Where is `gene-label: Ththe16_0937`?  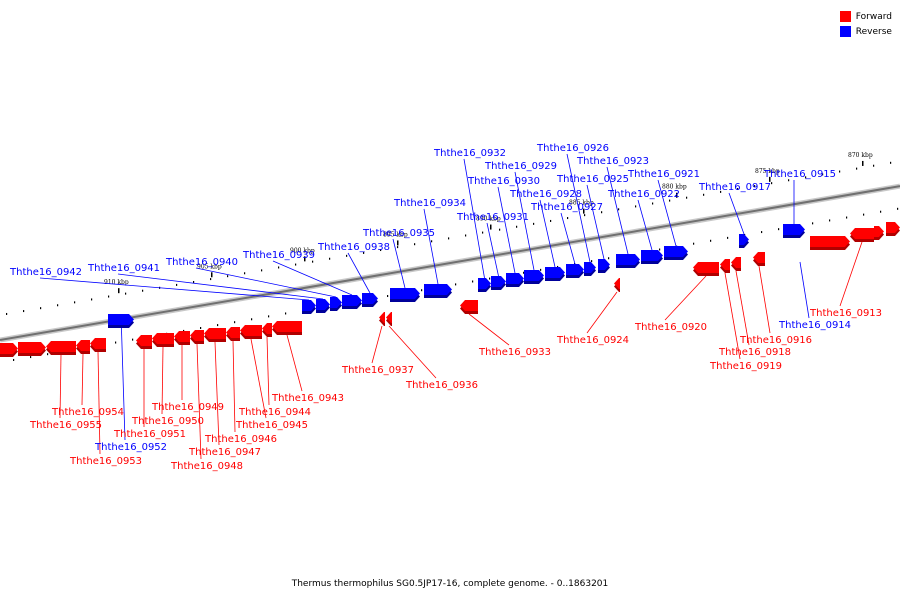
gene-label: Ththe16_0937 is located at coordinates (377, 370).